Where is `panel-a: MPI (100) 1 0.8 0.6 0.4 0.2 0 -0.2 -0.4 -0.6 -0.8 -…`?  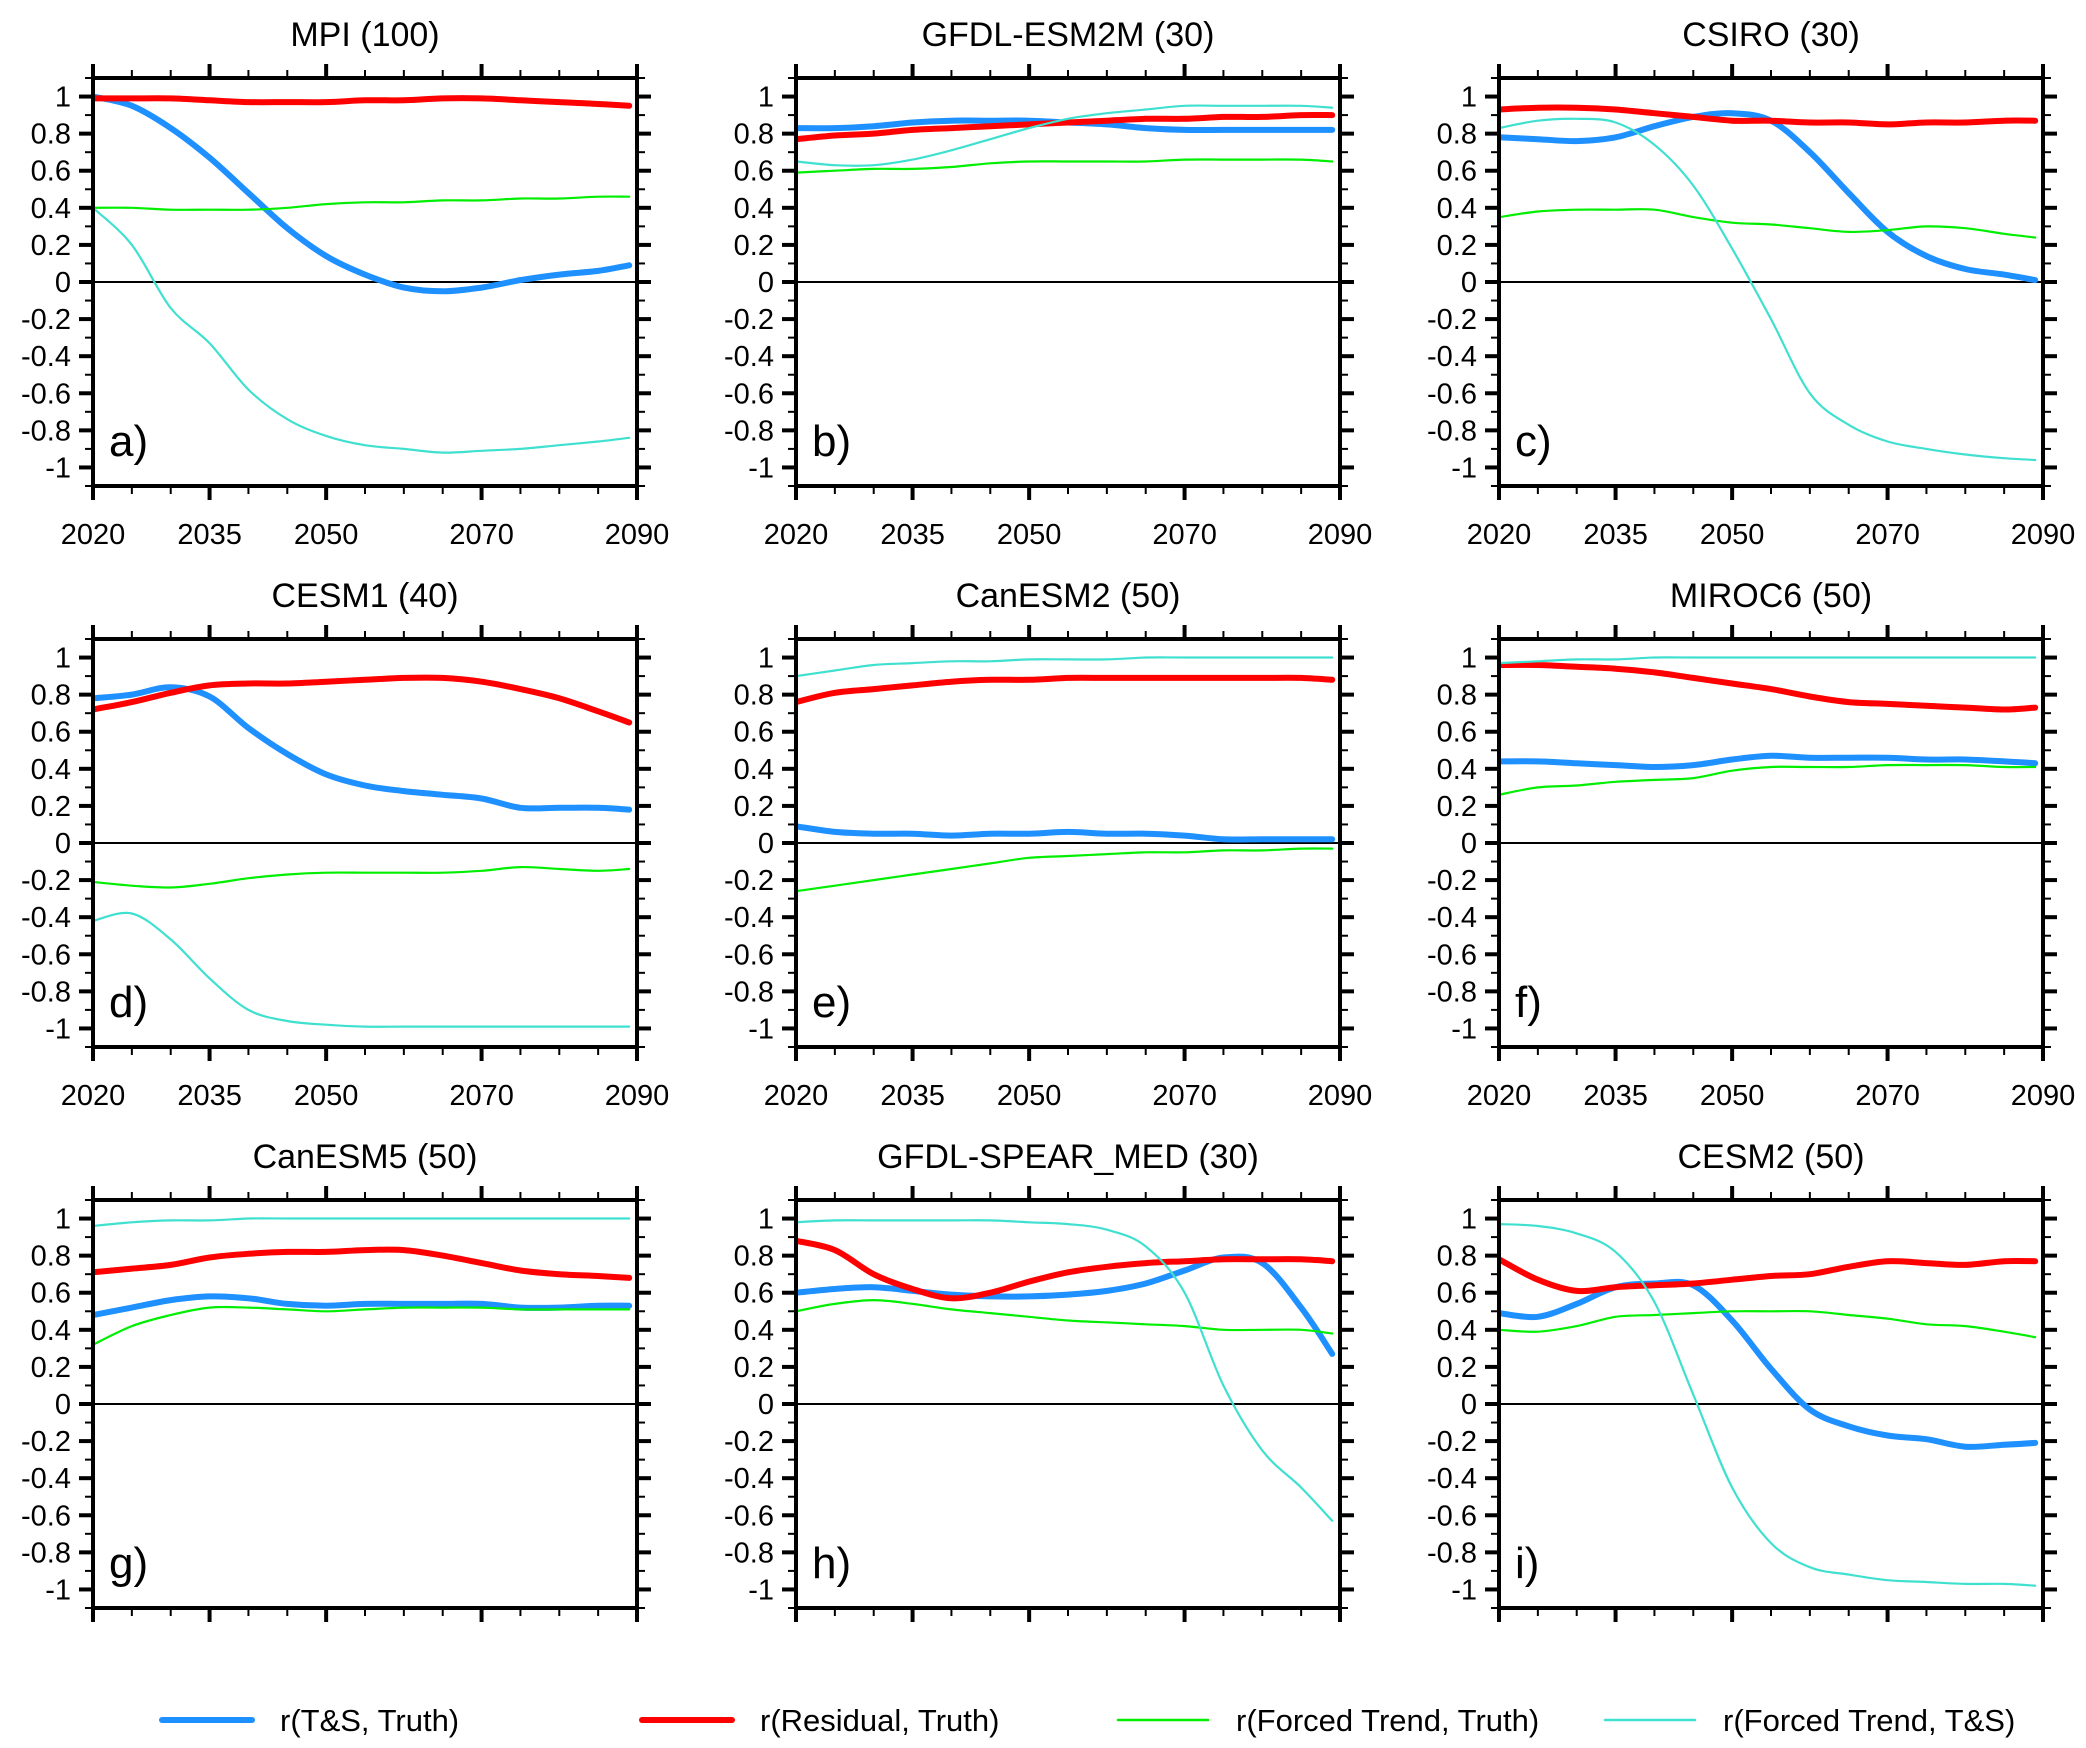 panel-a: MPI (100) 1 0.8 0.6 0.4 0.2 0 -0.2 -0.4 -0.6 -0.8 -… is located at coordinates (345, 283).